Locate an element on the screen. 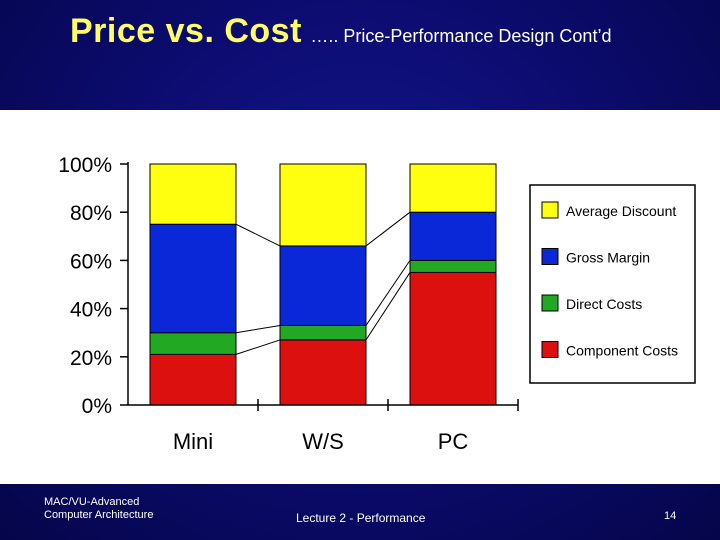  footer-course: MAC/VU-Advanced Computer Architecture is located at coordinates (99, 508).